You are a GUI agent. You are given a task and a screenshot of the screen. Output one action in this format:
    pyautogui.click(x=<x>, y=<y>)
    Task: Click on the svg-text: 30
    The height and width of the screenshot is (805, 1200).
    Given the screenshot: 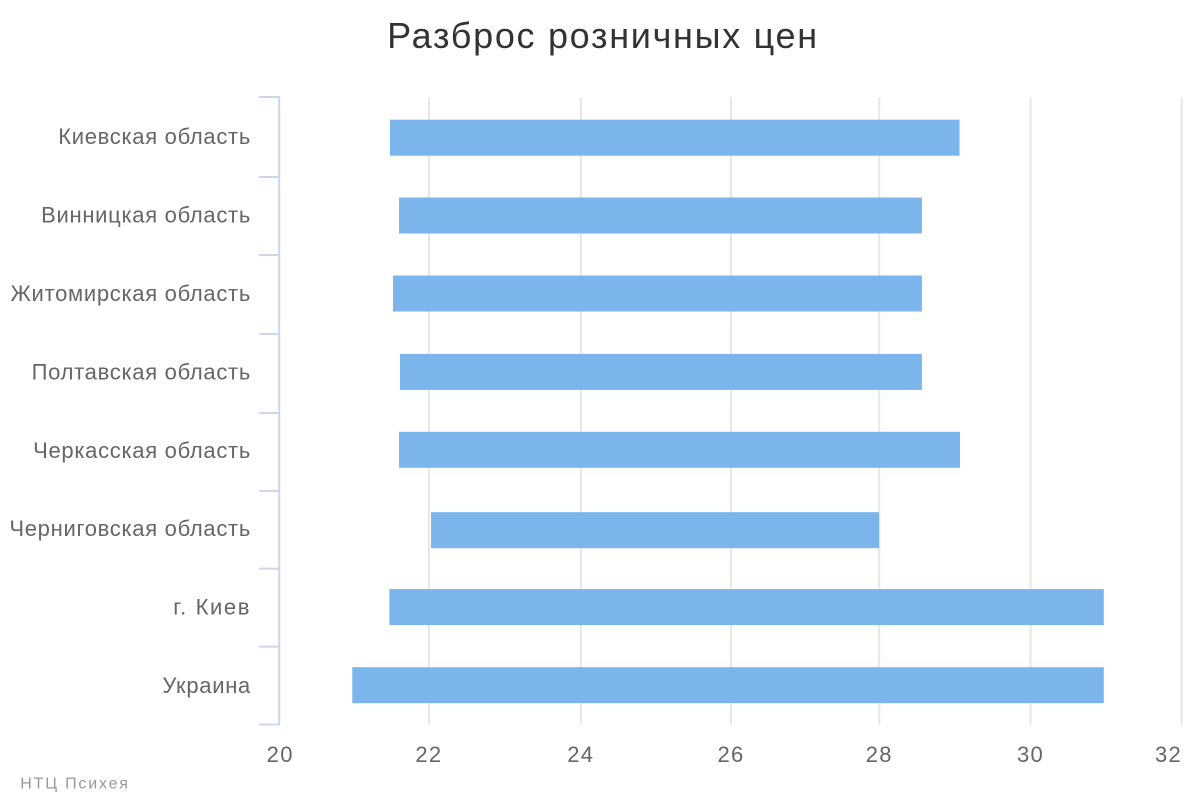 What is the action you would take?
    pyautogui.click(x=1030, y=754)
    